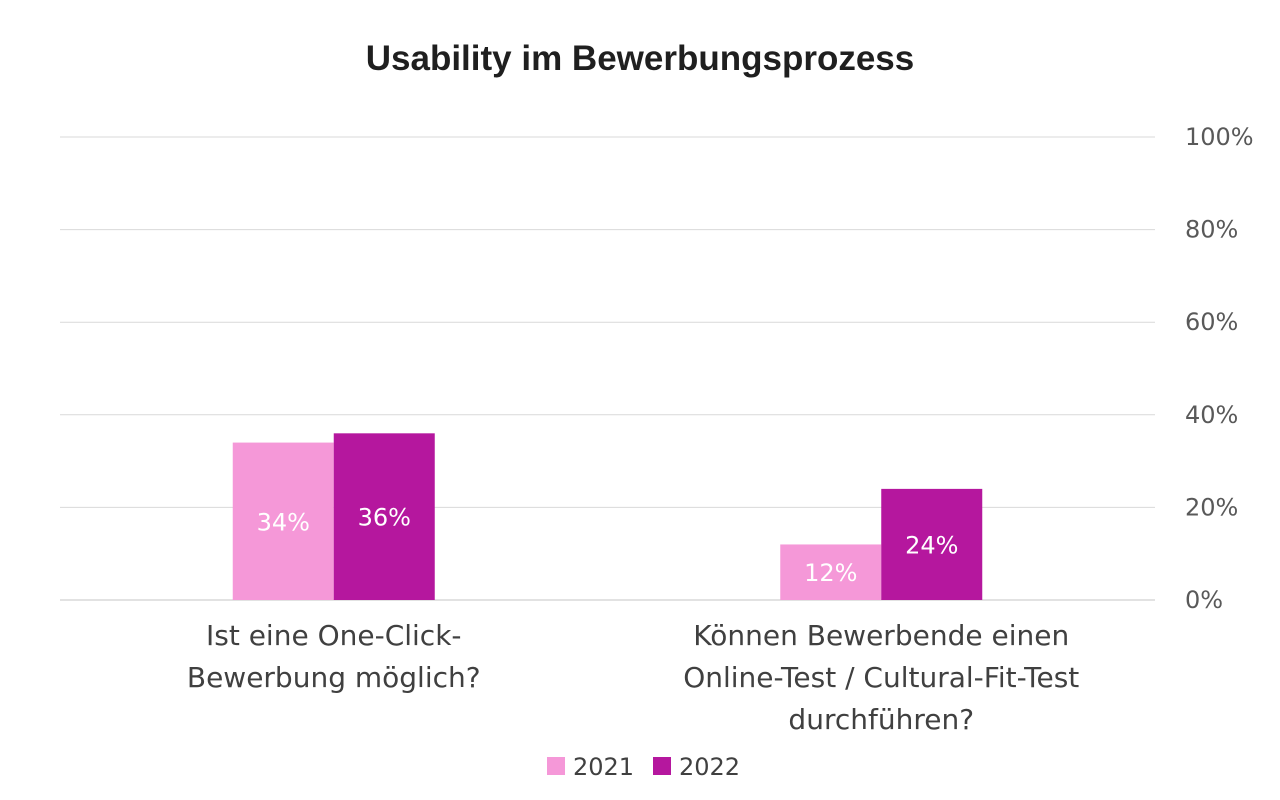 The image size is (1280, 800). I want to click on y-tick-label: 40%, so click(1211, 415).